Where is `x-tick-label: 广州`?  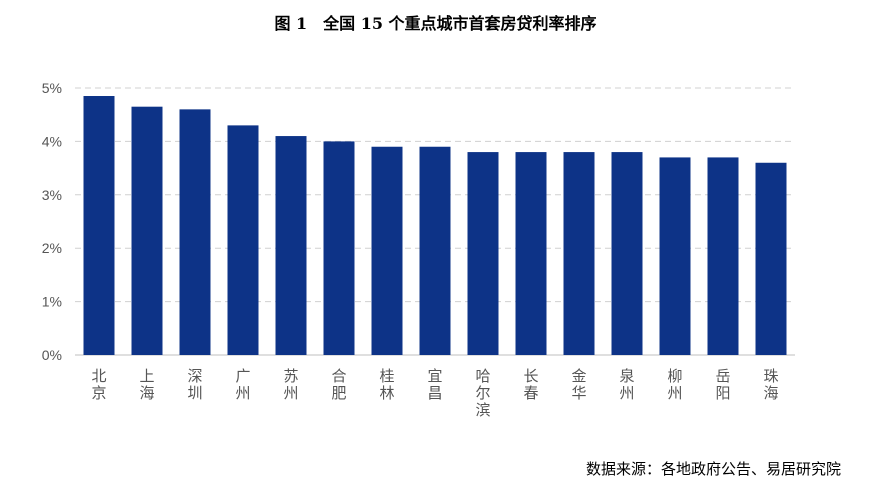
x-tick-label: 广州 is located at coordinates (242, 384).